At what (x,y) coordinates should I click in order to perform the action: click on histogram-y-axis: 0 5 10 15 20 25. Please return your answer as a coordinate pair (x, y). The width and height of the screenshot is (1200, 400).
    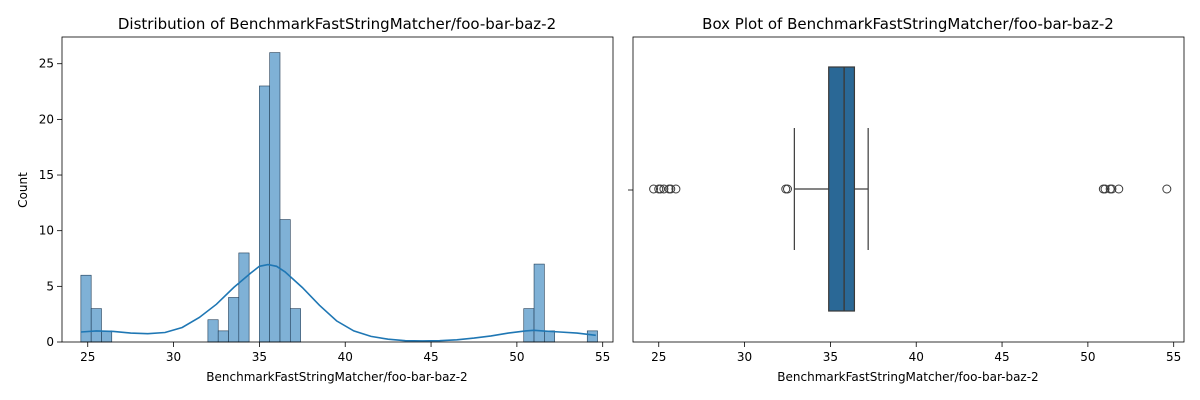
    Looking at the image, I should click on (50, 203).